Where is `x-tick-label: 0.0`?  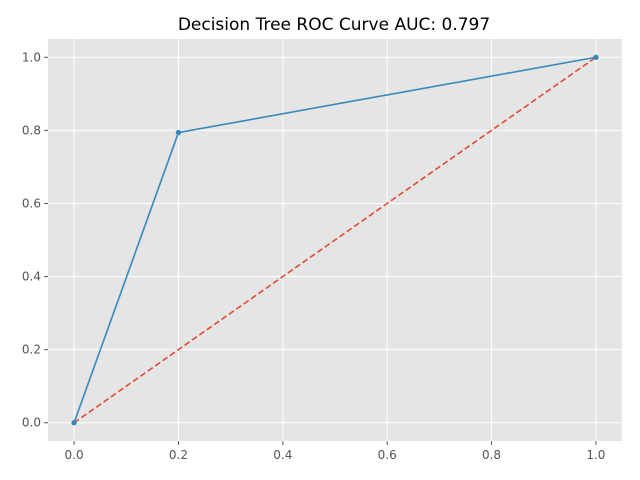
x-tick-label: 0.0 is located at coordinates (74, 455).